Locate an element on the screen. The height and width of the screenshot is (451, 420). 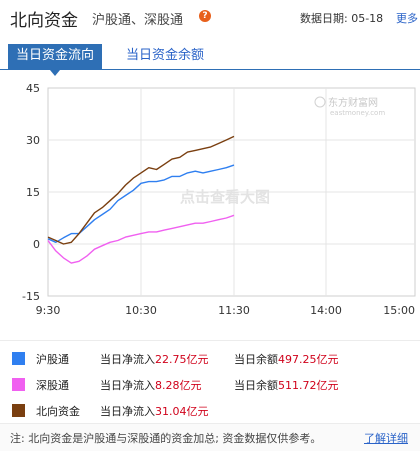
legend-inflow: 当日净流入22.75亿元 is located at coordinates (154, 359).